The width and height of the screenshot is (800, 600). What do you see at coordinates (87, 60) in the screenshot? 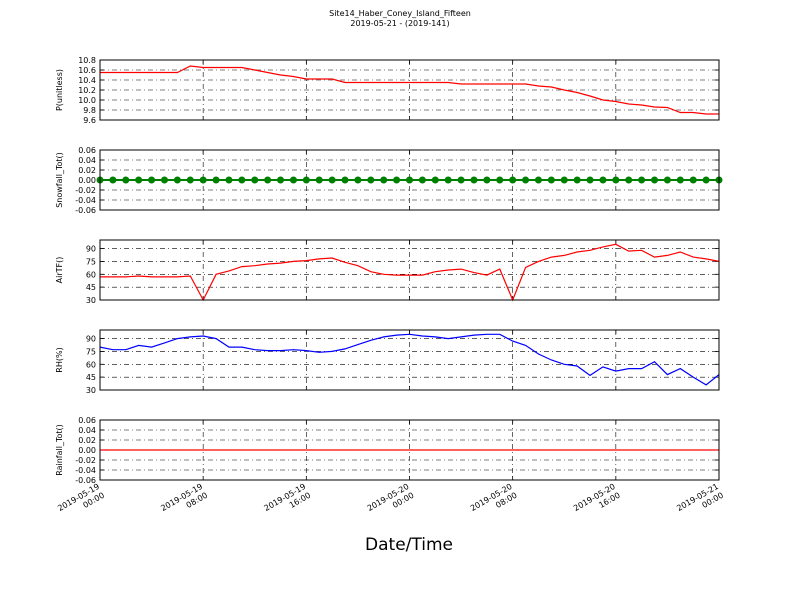
I see `y-tick-label: 10.8` at bounding box center [87, 60].